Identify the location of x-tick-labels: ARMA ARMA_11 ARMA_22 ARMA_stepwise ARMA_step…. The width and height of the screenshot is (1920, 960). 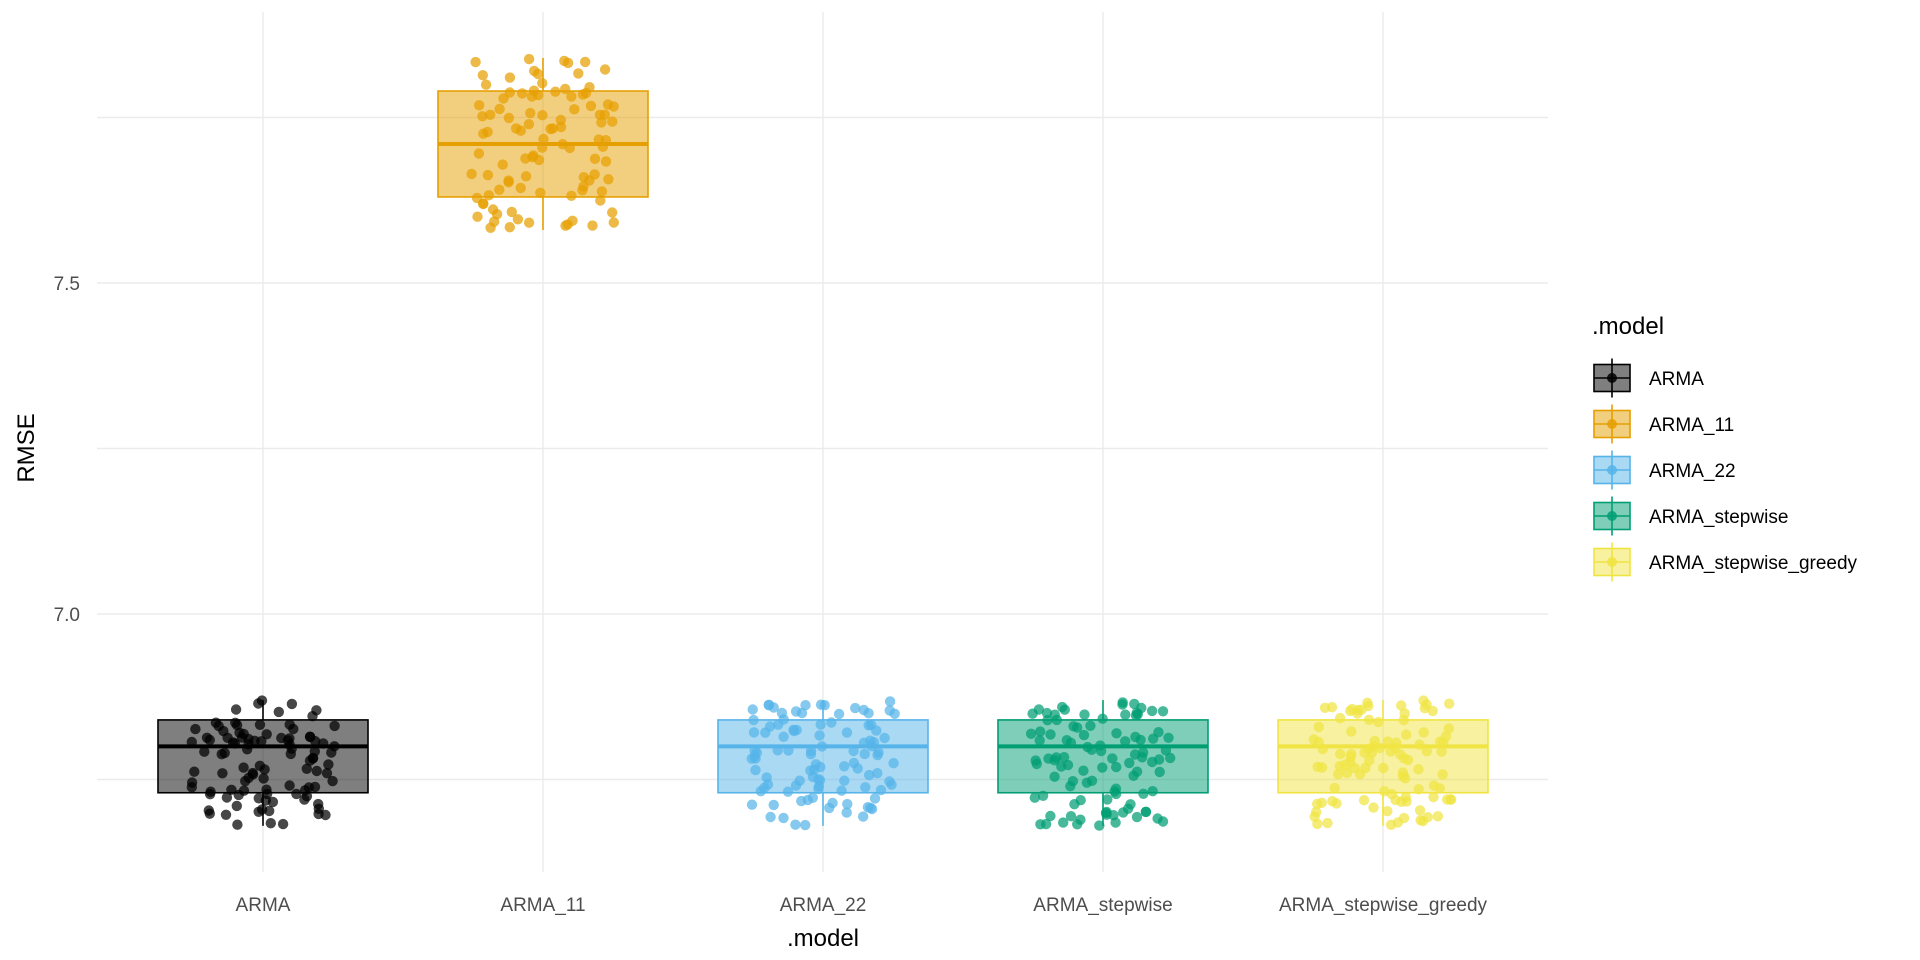
(862, 905).